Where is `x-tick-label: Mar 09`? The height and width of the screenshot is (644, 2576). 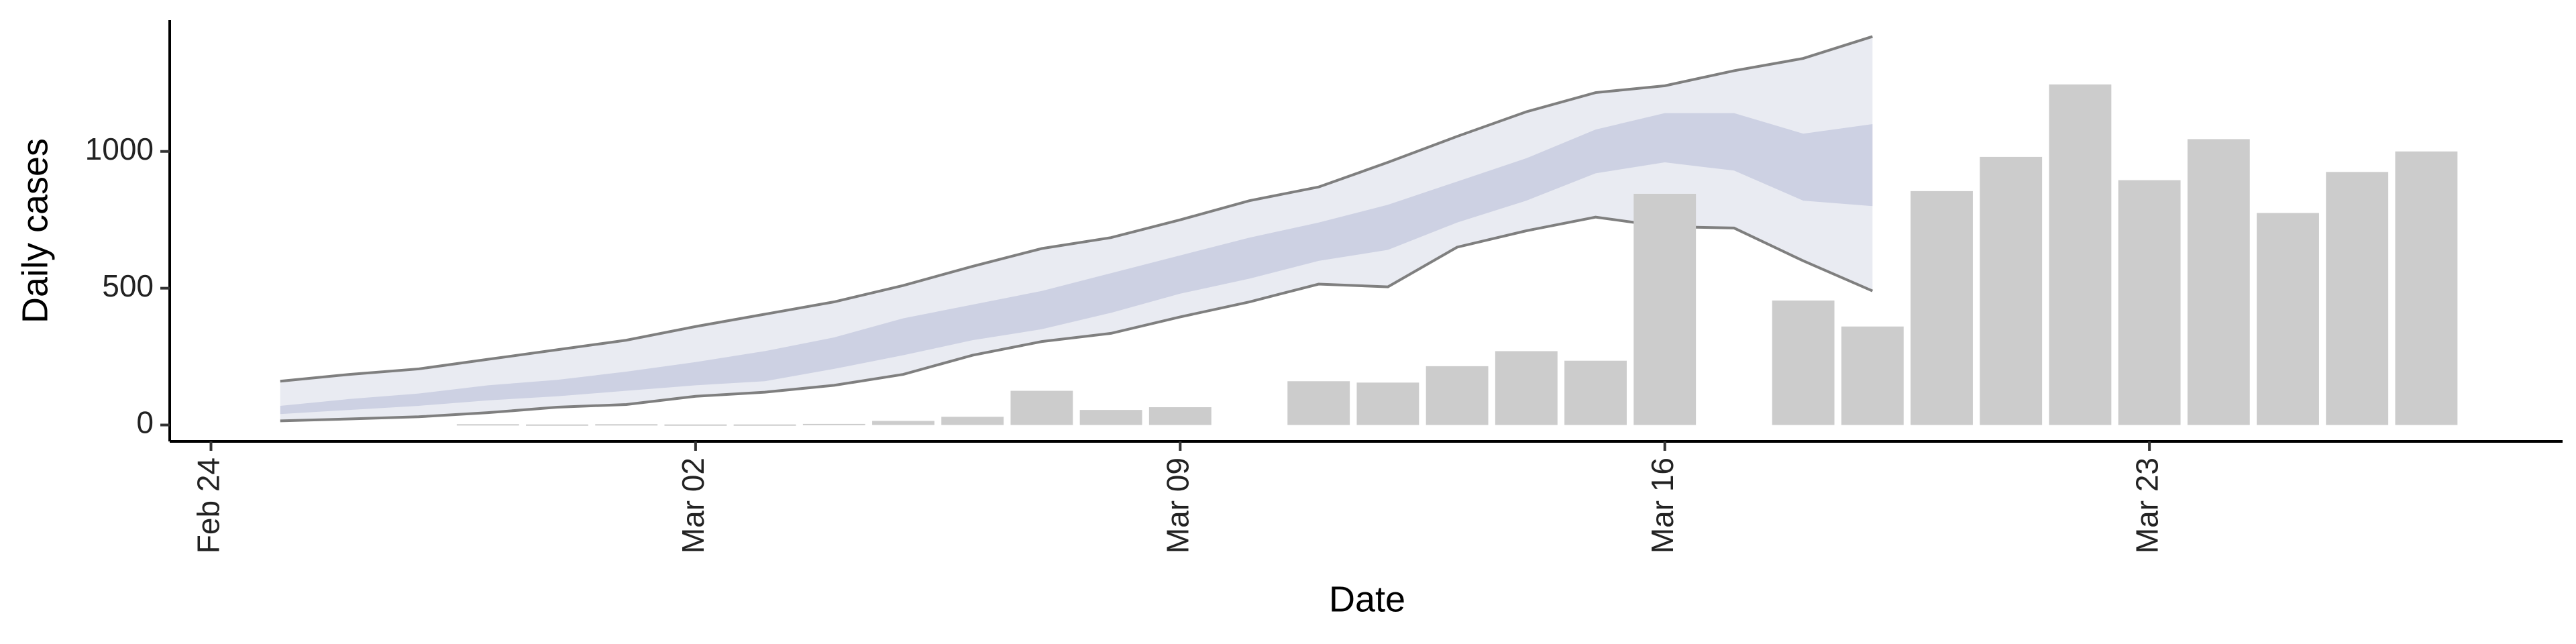
x-tick-label: Mar 09 is located at coordinates (1177, 505).